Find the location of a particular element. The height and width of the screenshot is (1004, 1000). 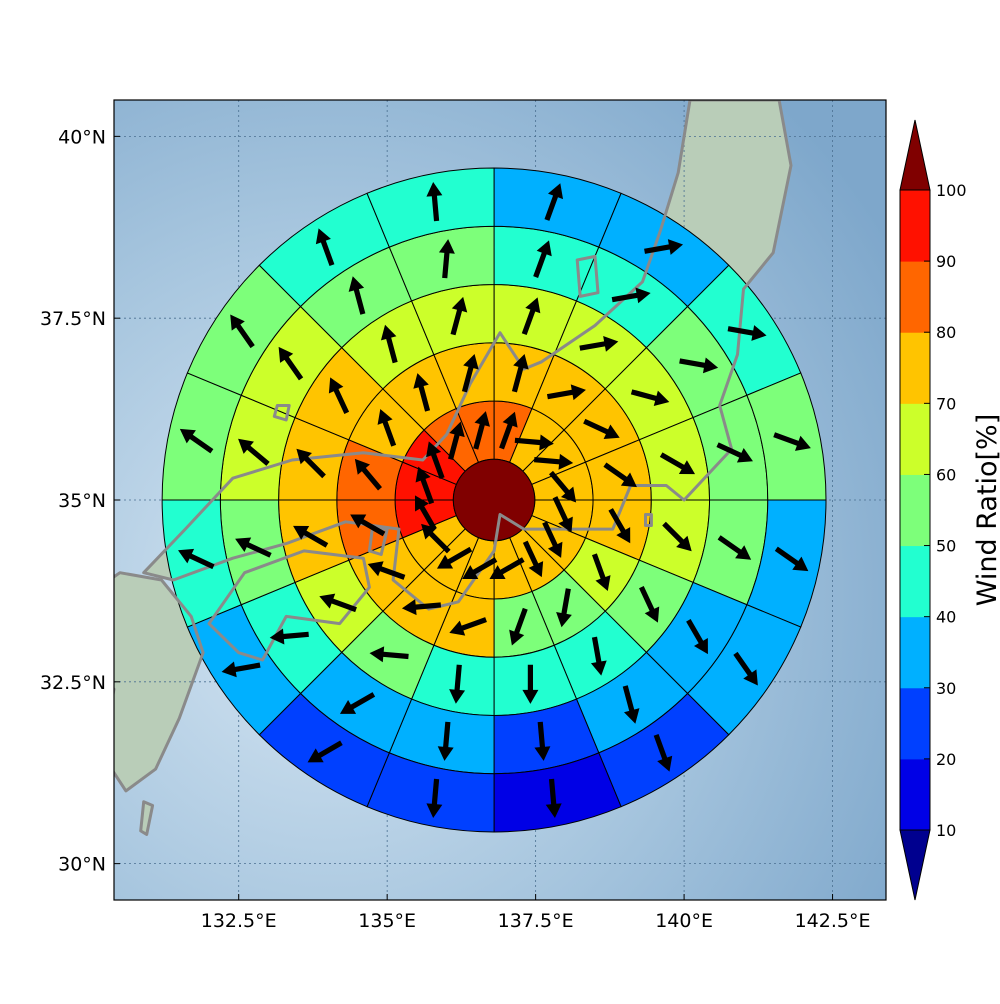

lon-tick-label: 142.5°E is located at coordinates (833, 921).